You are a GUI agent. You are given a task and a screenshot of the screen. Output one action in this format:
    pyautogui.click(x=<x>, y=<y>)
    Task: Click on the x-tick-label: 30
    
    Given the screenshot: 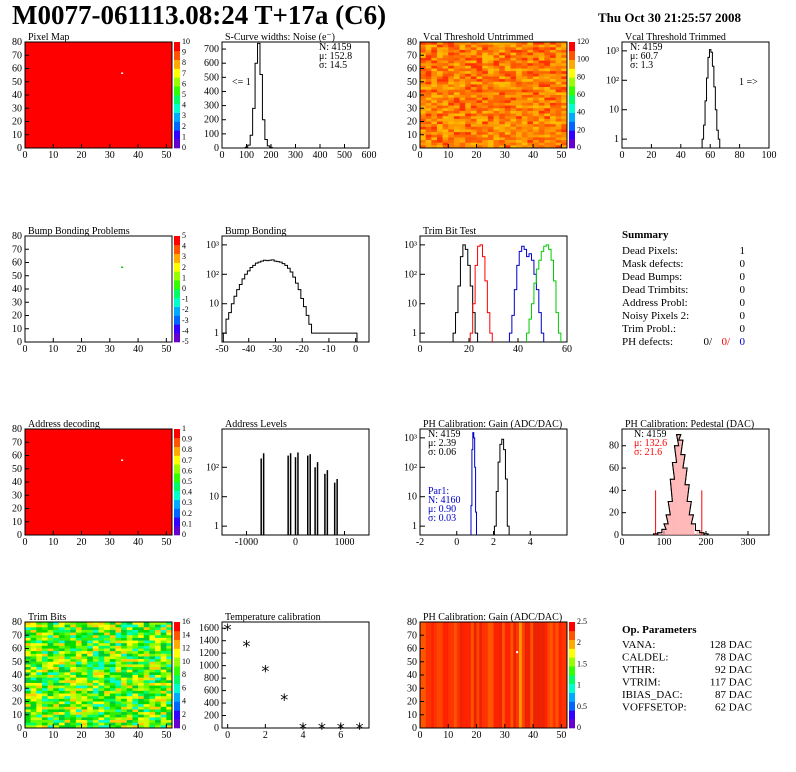 What is the action you would take?
    pyautogui.click(x=110, y=349)
    